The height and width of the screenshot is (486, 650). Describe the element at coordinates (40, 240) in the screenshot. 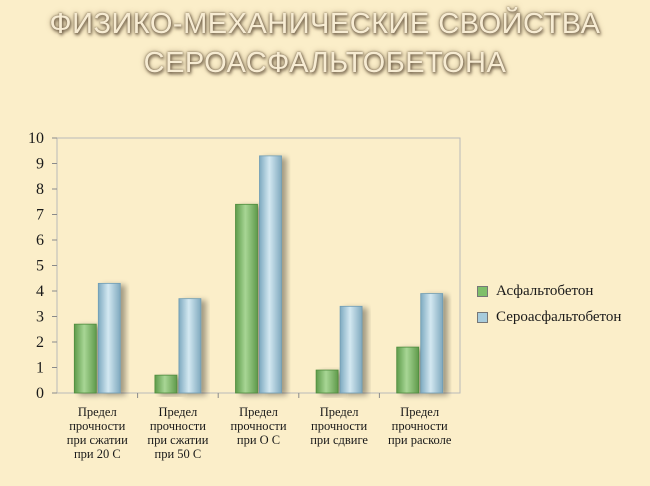

I see `y-tick-label: 6` at that location.